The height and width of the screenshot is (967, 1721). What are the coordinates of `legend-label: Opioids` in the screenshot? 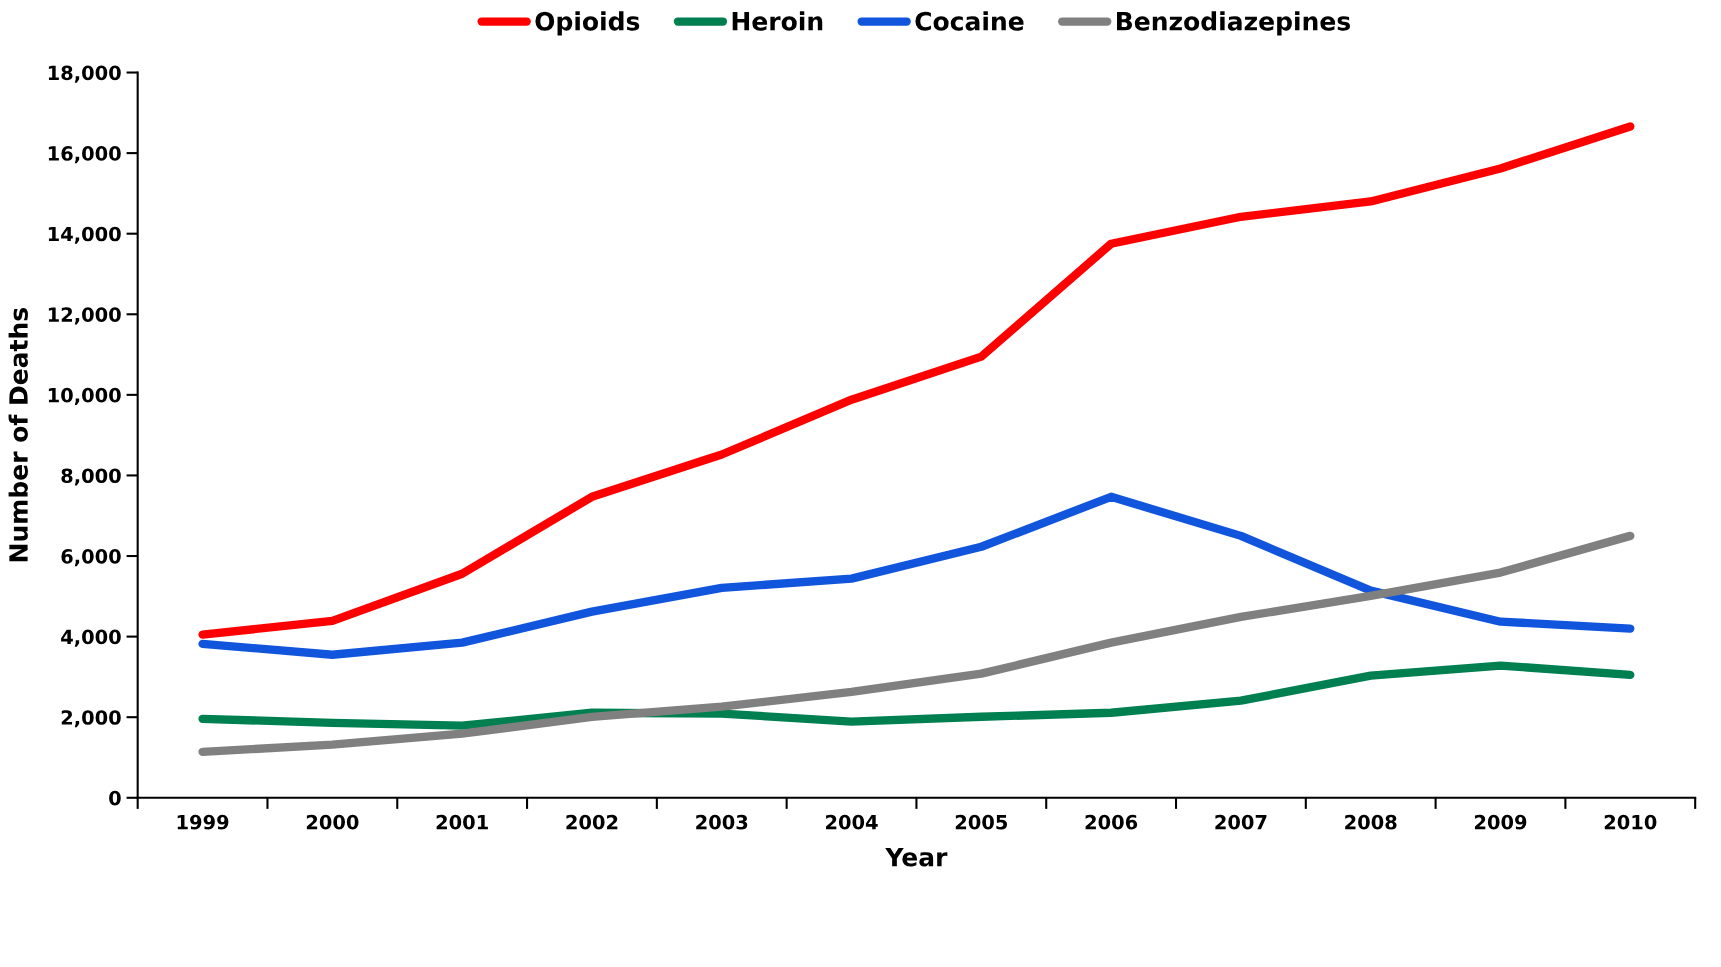 It's located at (587, 23).